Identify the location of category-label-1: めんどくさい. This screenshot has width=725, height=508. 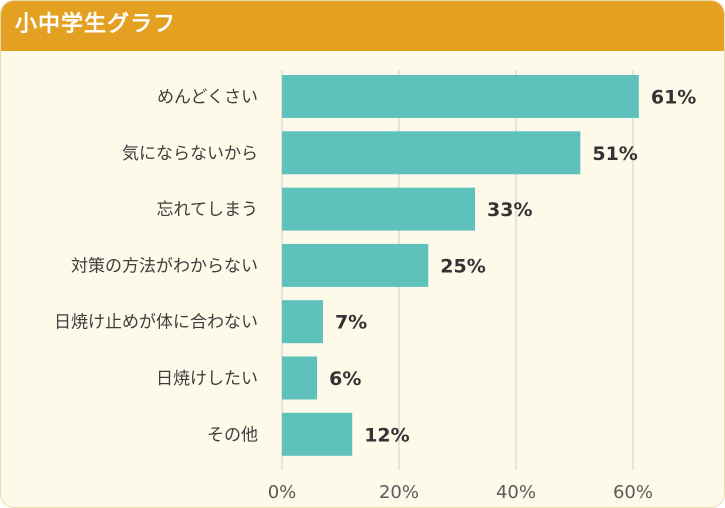
(207, 98).